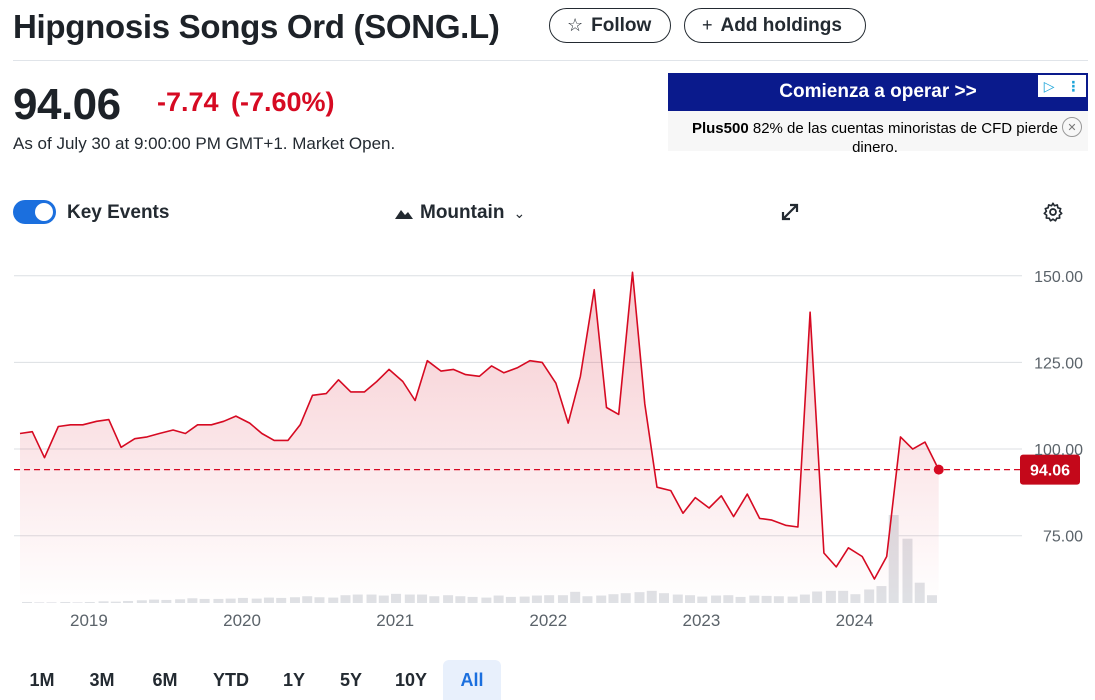 The image size is (1095, 700). Describe the element at coordinates (575, 25) in the screenshot. I see `star-icon: ☆` at that location.